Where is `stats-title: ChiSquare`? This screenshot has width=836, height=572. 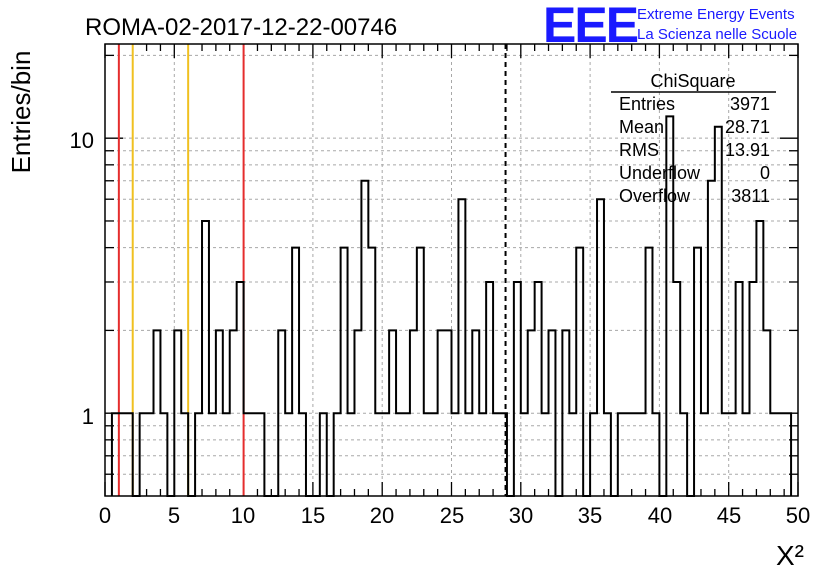 stats-title: ChiSquare is located at coordinates (692, 81).